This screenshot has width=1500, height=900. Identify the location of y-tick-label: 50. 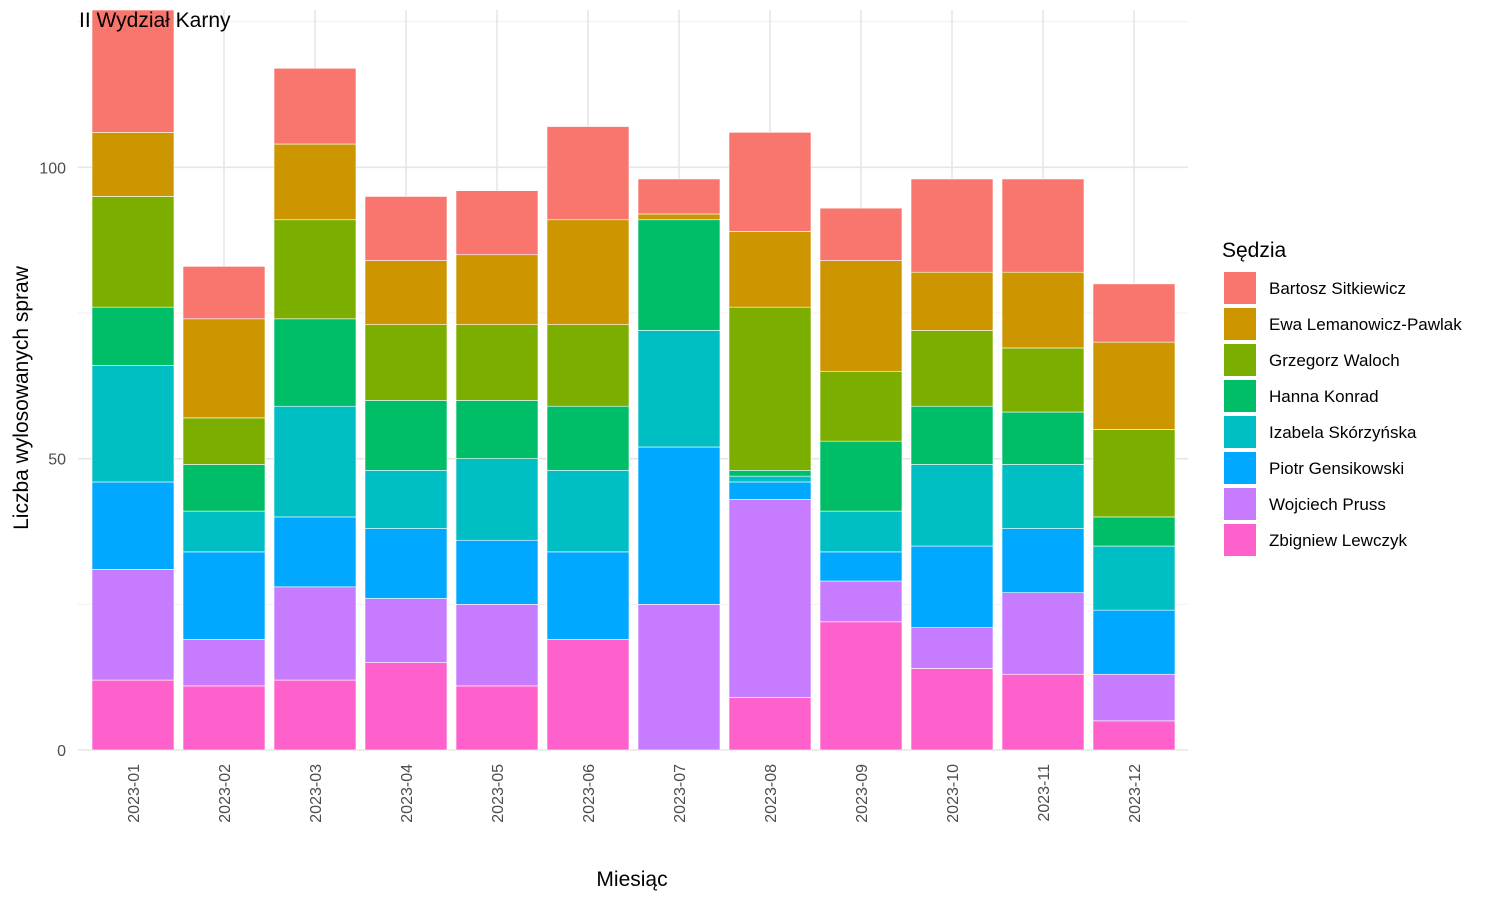
(57, 460).